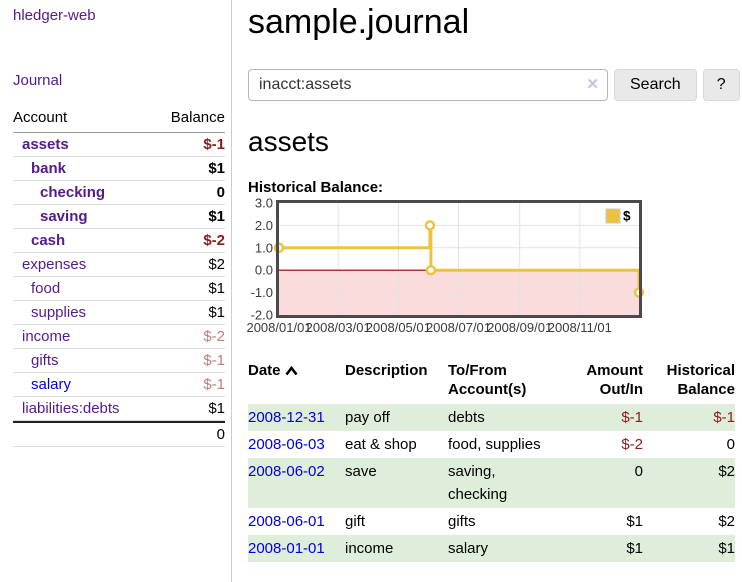  I want to click on account-row: expenses $2, so click(119, 265).